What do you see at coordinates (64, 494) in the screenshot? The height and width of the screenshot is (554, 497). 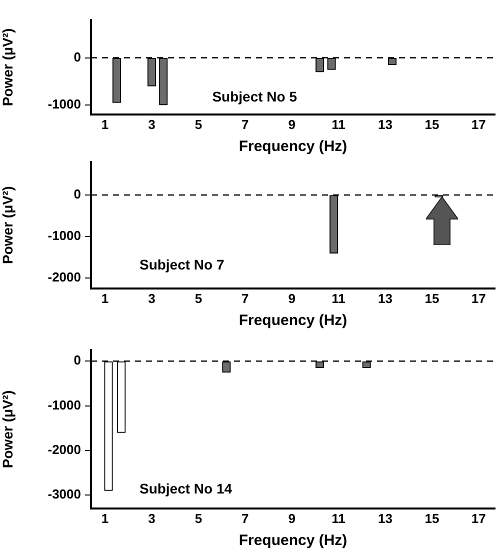 I see `y-tick-label: -3000` at bounding box center [64, 494].